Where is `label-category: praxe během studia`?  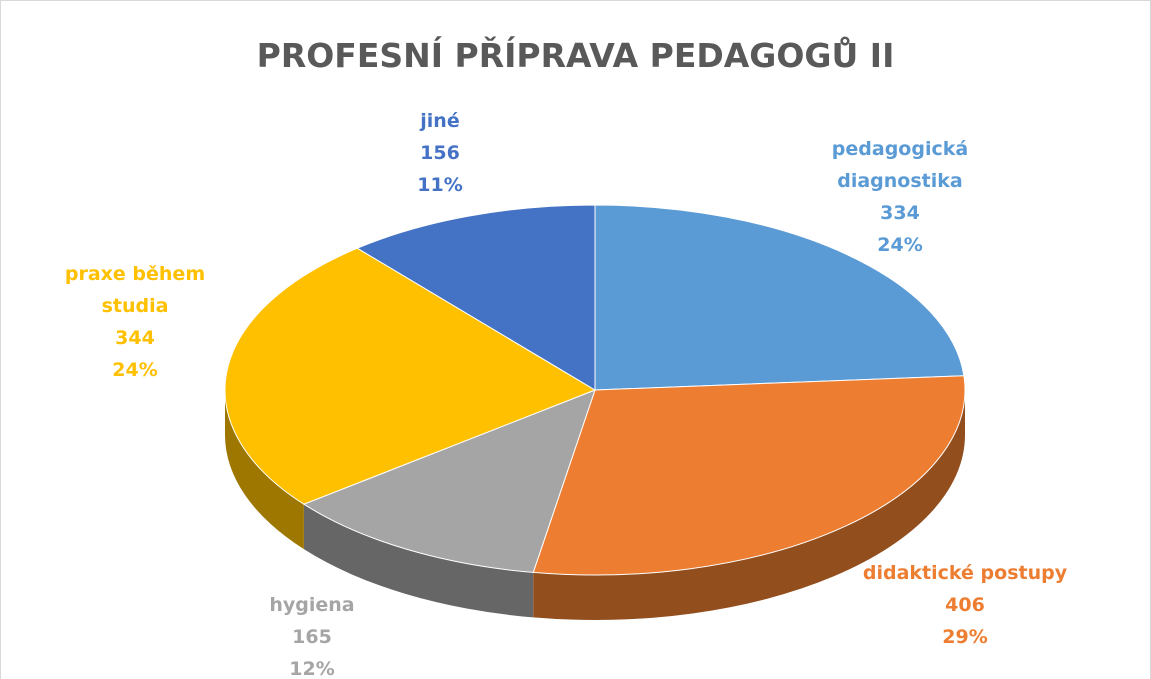 label-category: praxe během studia is located at coordinates (135, 290).